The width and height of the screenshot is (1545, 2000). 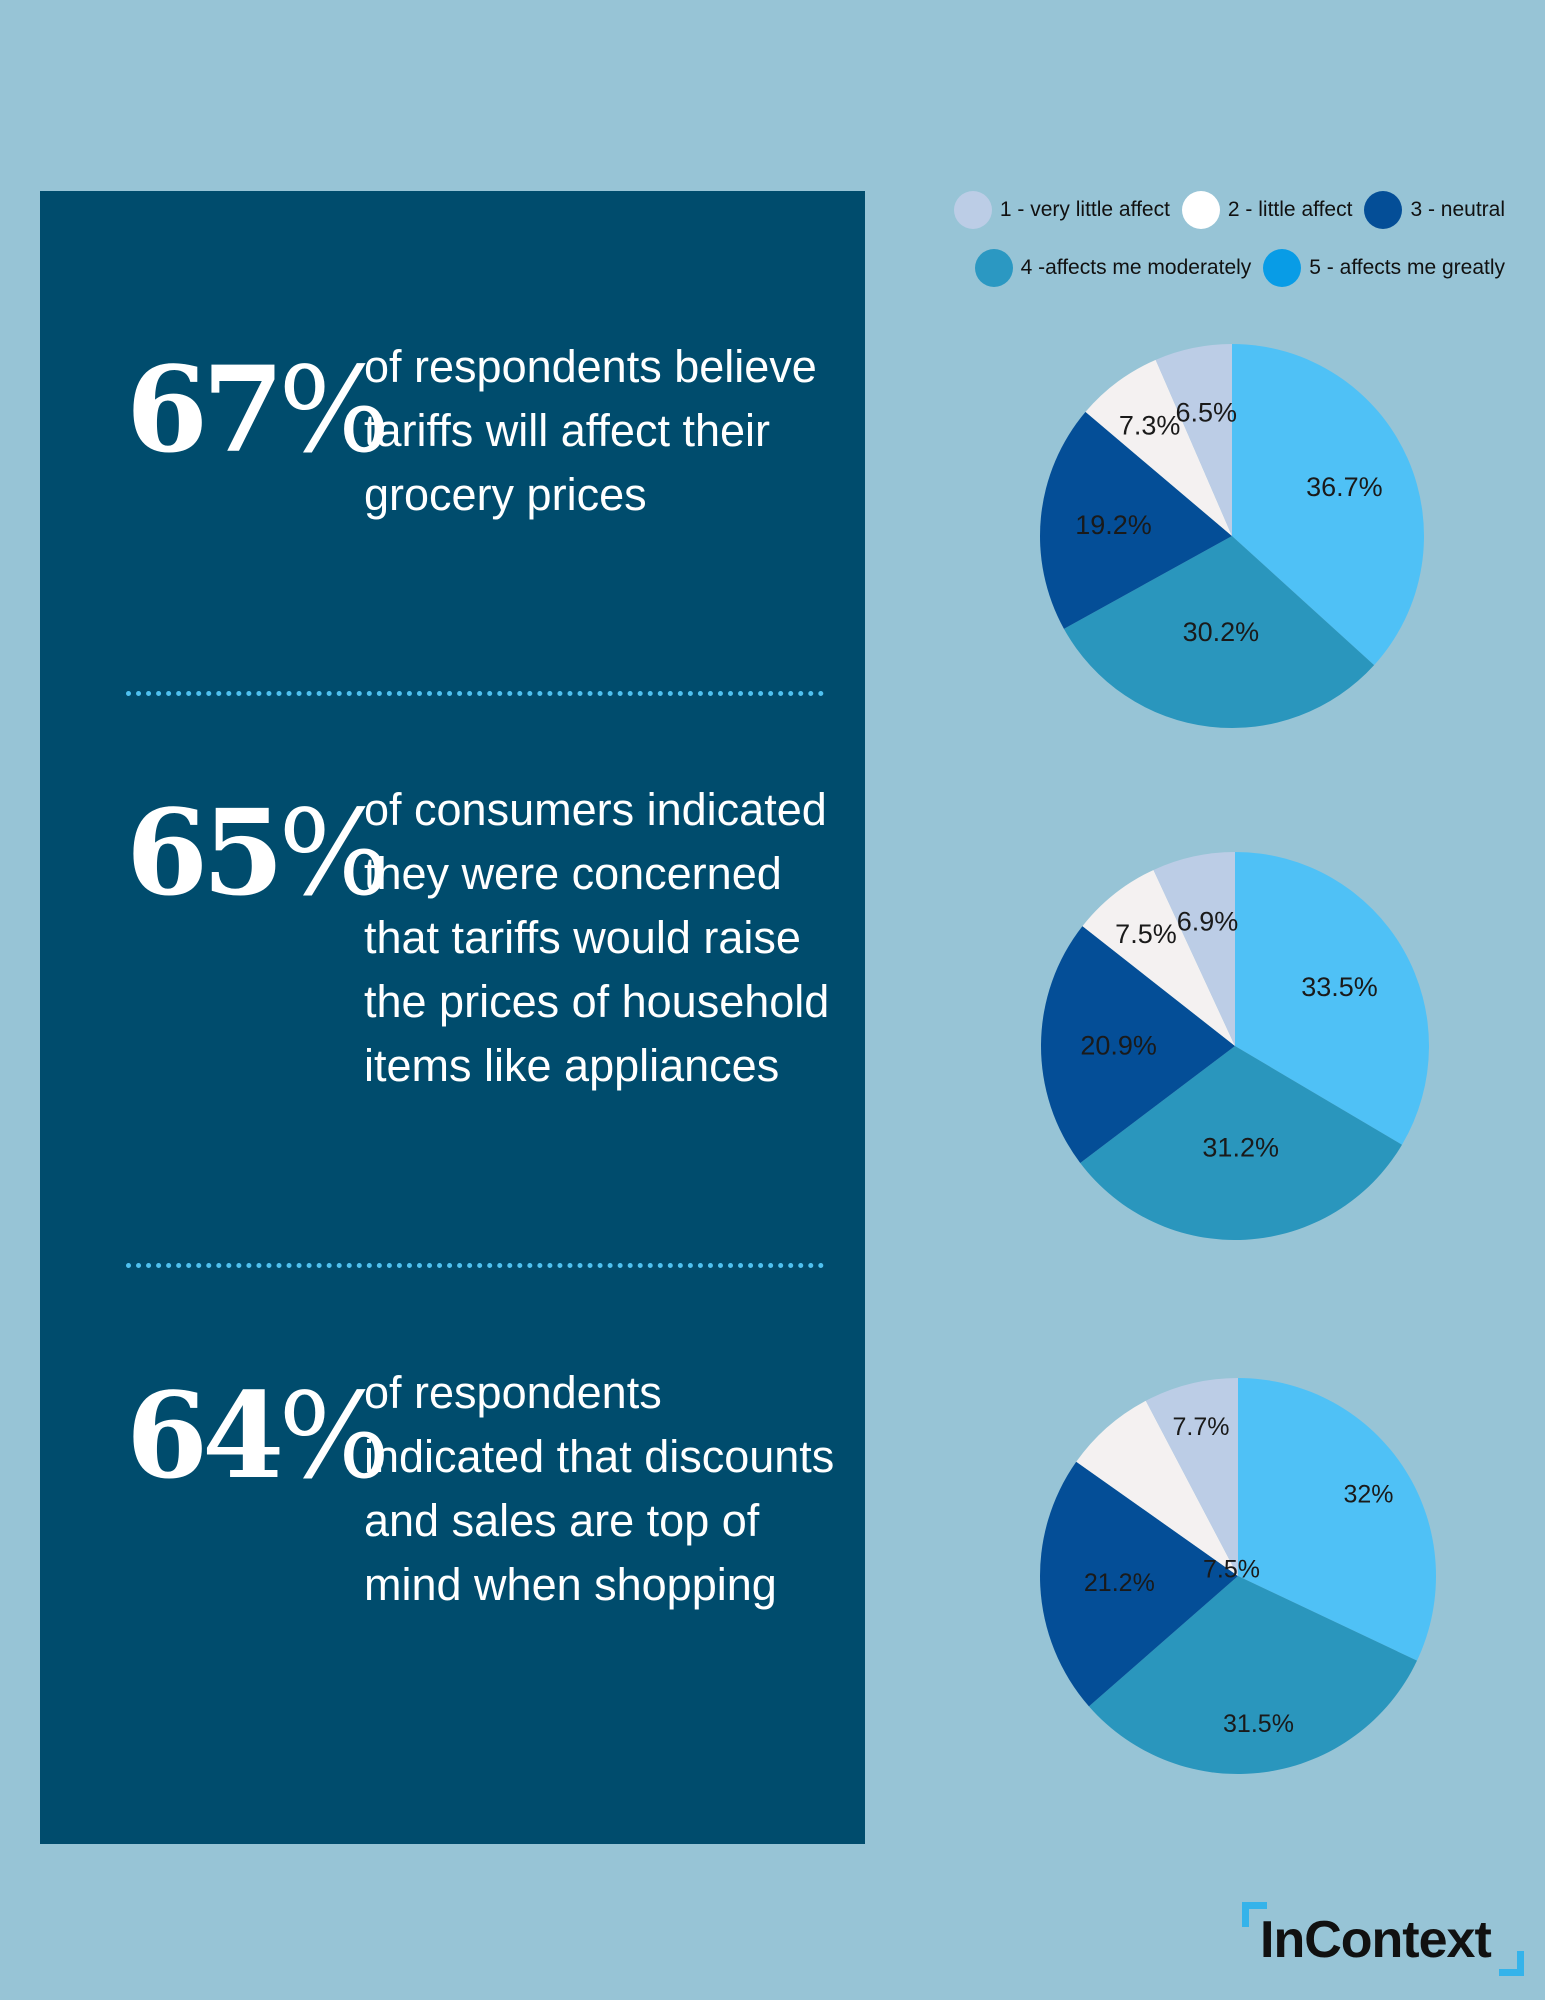 I want to click on legend-item: 2 - little affect, so click(x=1267, y=210).